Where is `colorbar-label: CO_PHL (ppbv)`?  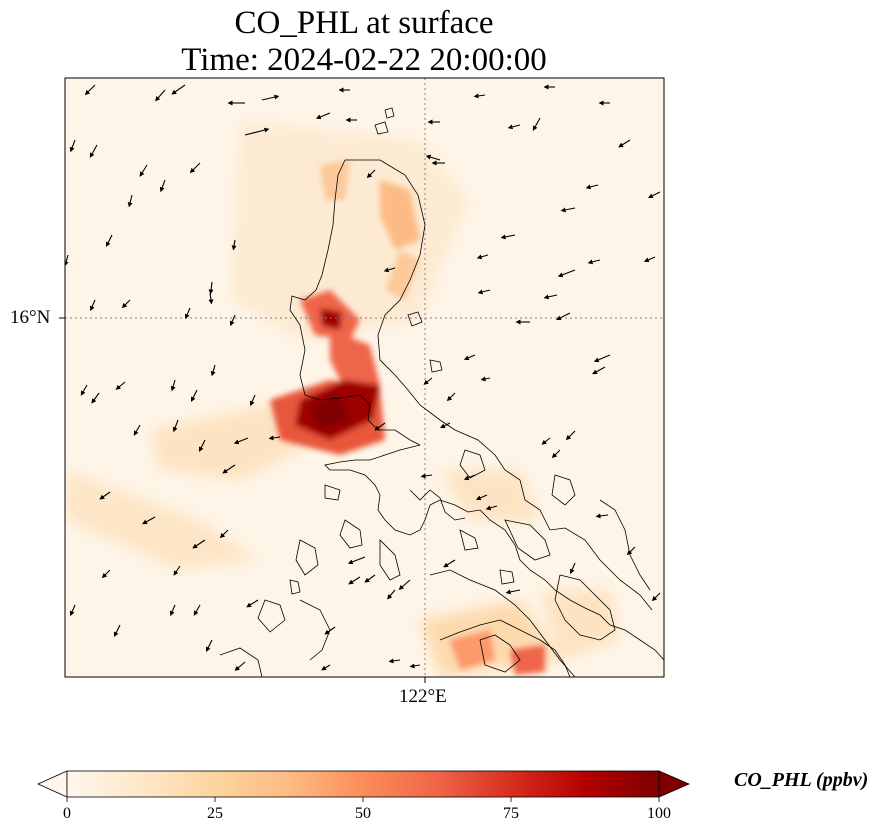
colorbar-label: CO_PHL (ppbv) is located at coordinates (801, 780).